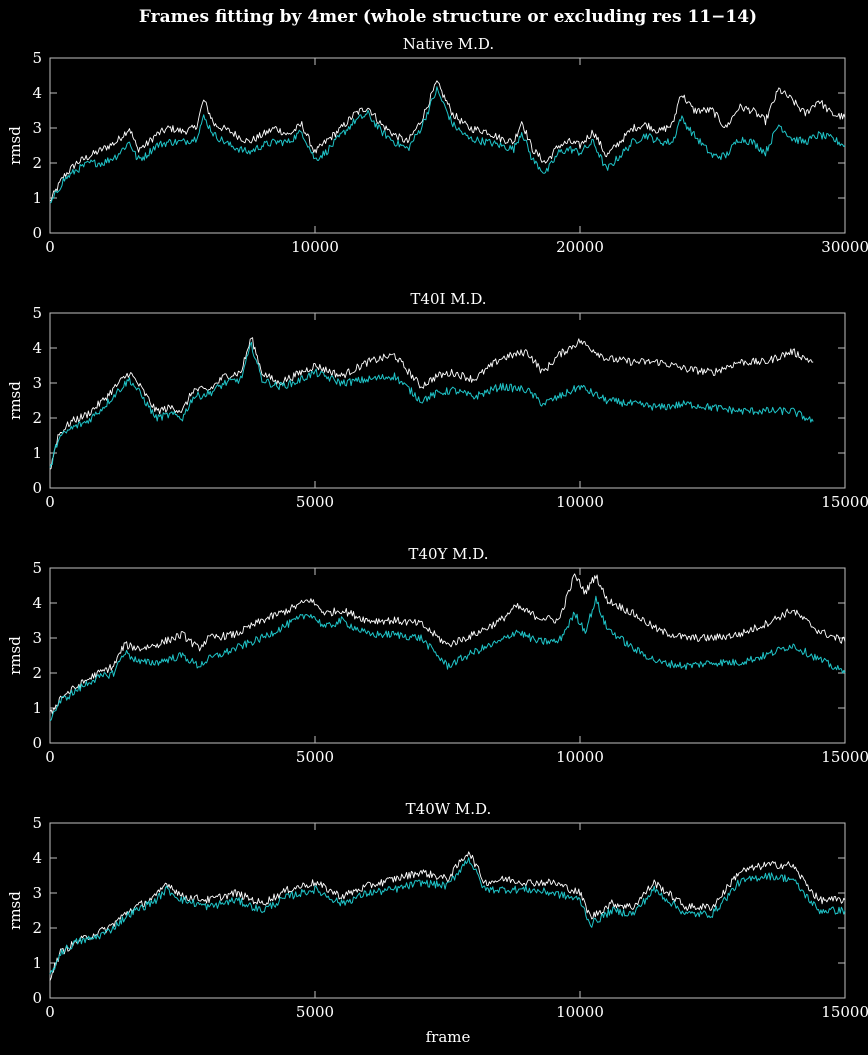 The height and width of the screenshot is (1055, 868). What do you see at coordinates (844, 247) in the screenshot?
I see `x-tick-label: 30000` at bounding box center [844, 247].